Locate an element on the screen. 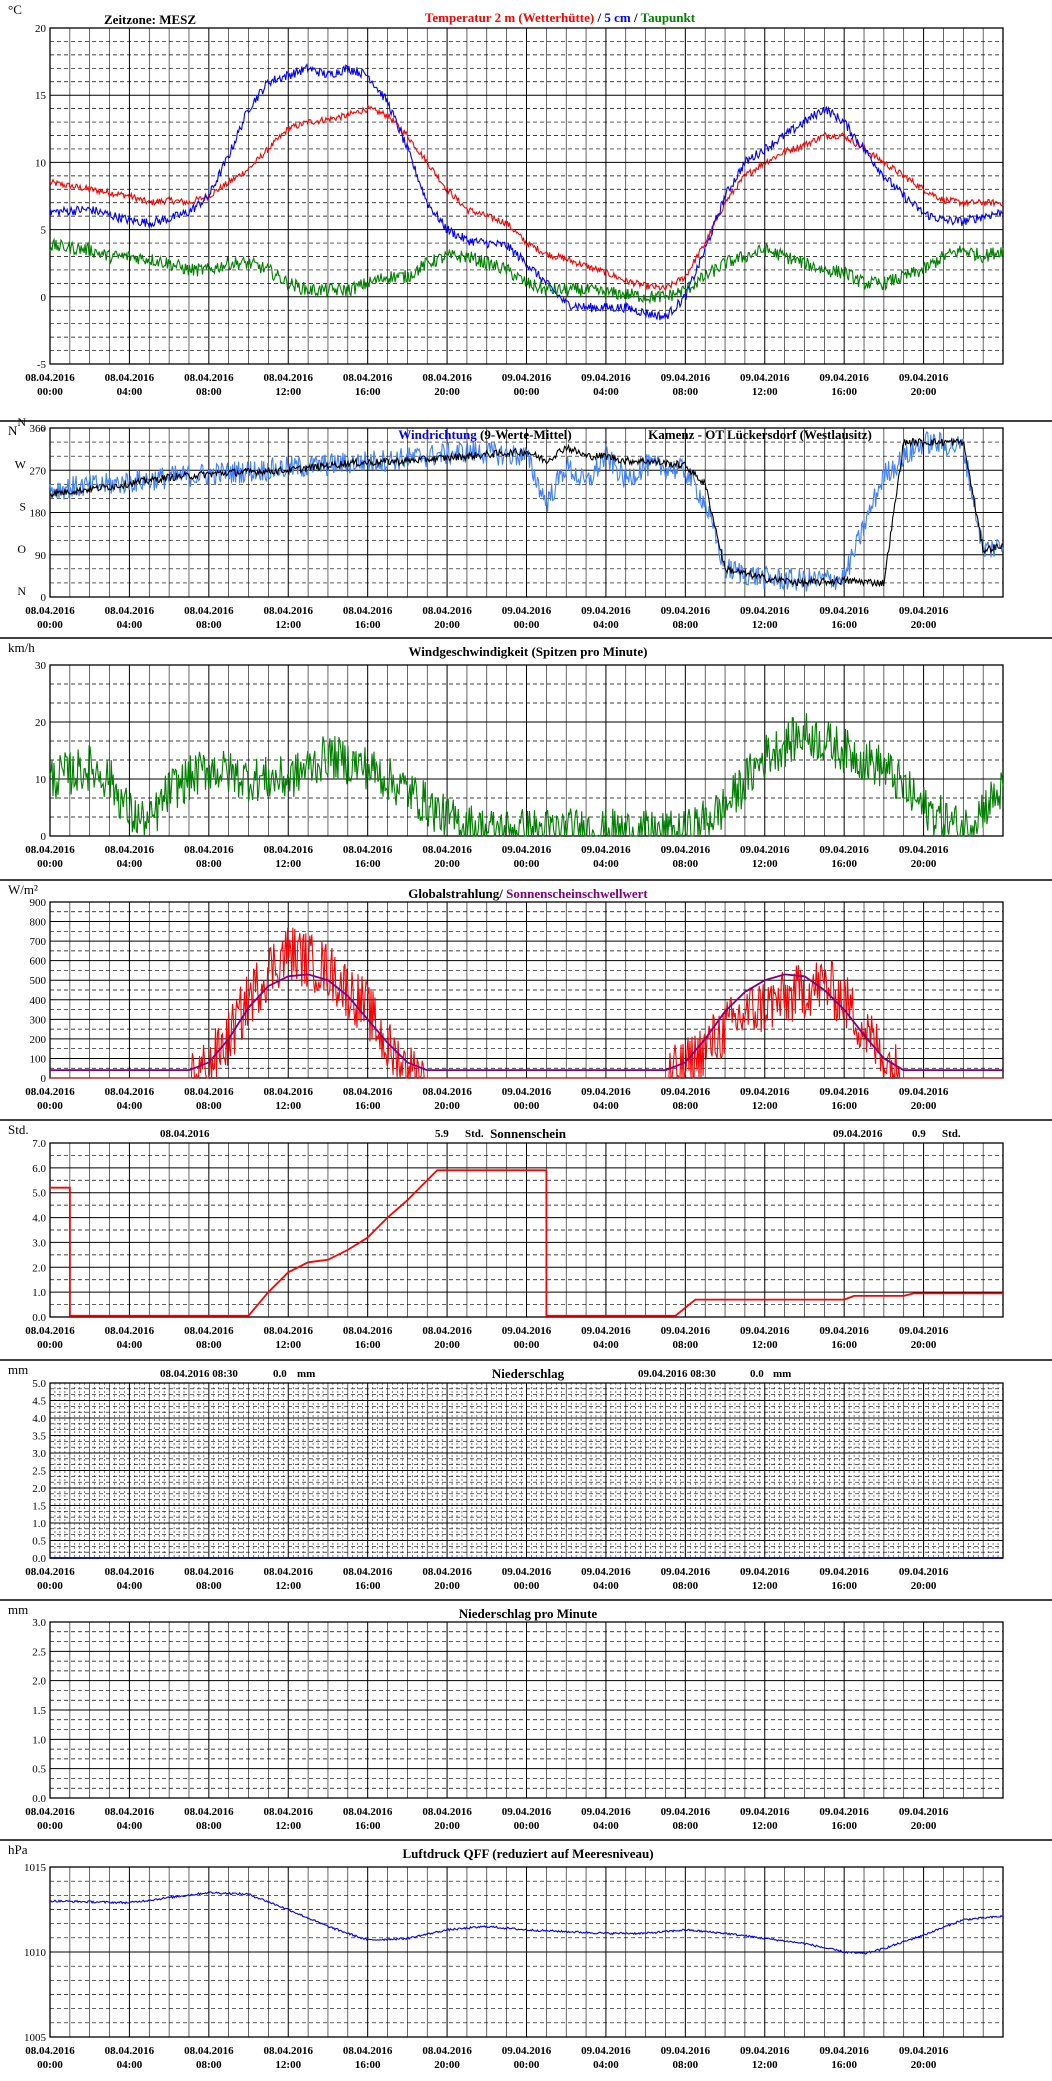 This screenshot has width=1052, height=2081. unit-label: W/m² is located at coordinates (23, 889).